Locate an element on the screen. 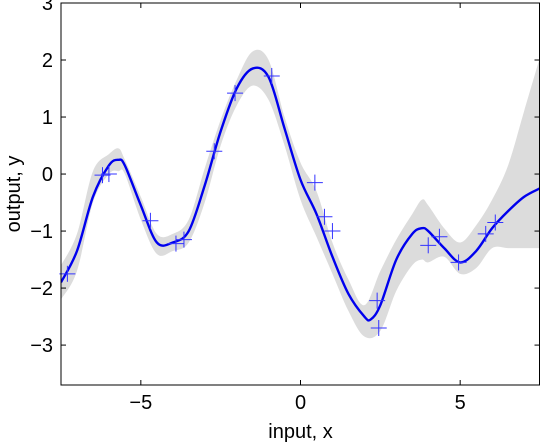  y-tick-label: 2 is located at coordinates (47, 61).